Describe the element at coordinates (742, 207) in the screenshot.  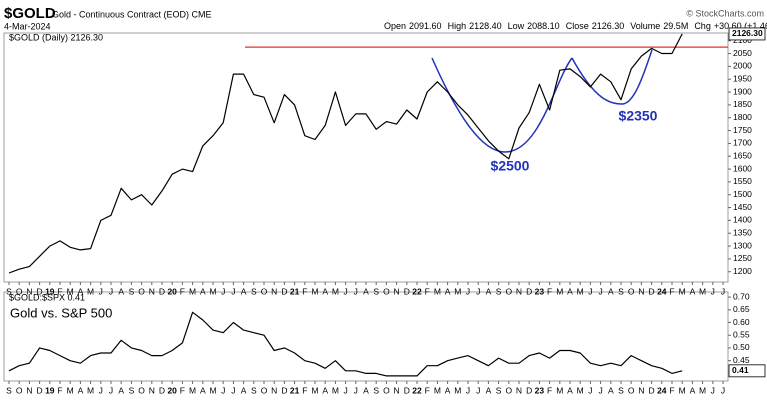
I see `y-tick-label: 1450` at that location.